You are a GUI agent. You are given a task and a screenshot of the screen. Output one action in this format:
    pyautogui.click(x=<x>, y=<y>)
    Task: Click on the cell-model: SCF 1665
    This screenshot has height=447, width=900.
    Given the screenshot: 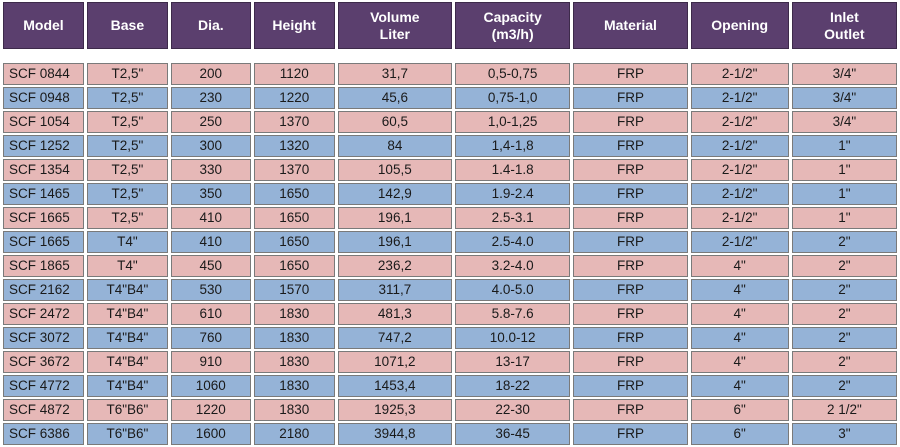 What is the action you would take?
    pyautogui.click(x=43, y=242)
    